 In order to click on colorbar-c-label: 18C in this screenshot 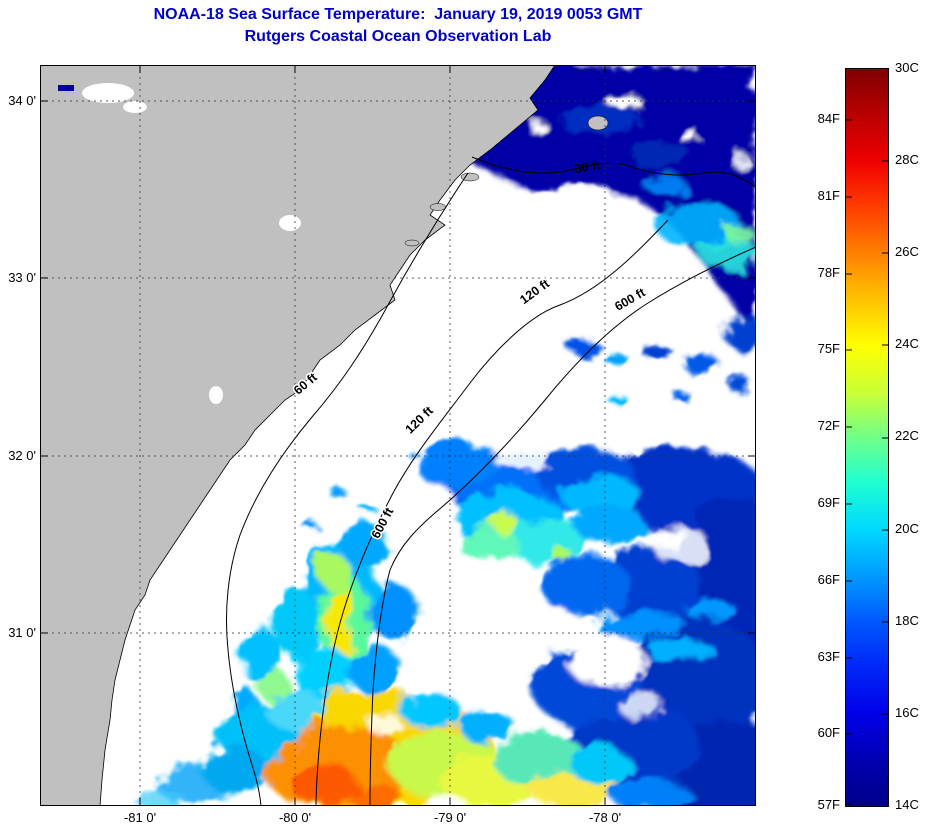, I will do `click(907, 620)`.